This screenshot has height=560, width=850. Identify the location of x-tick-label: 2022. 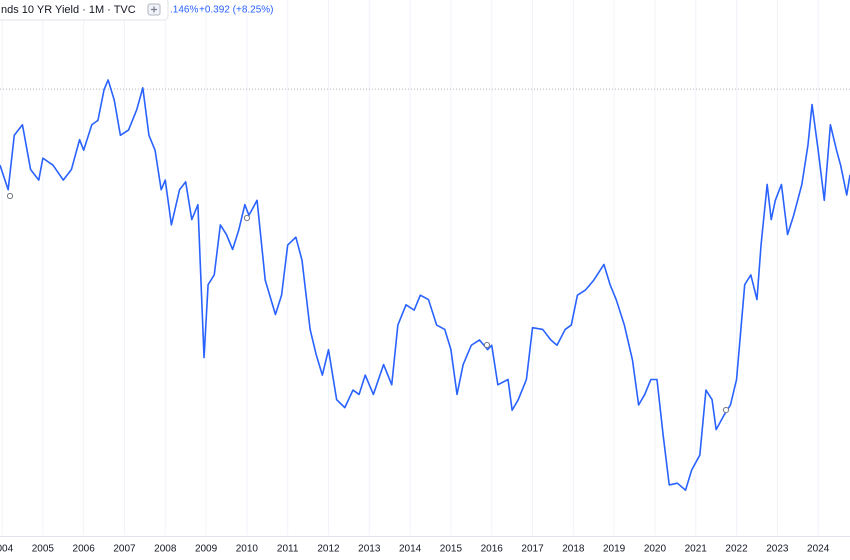
(736, 549).